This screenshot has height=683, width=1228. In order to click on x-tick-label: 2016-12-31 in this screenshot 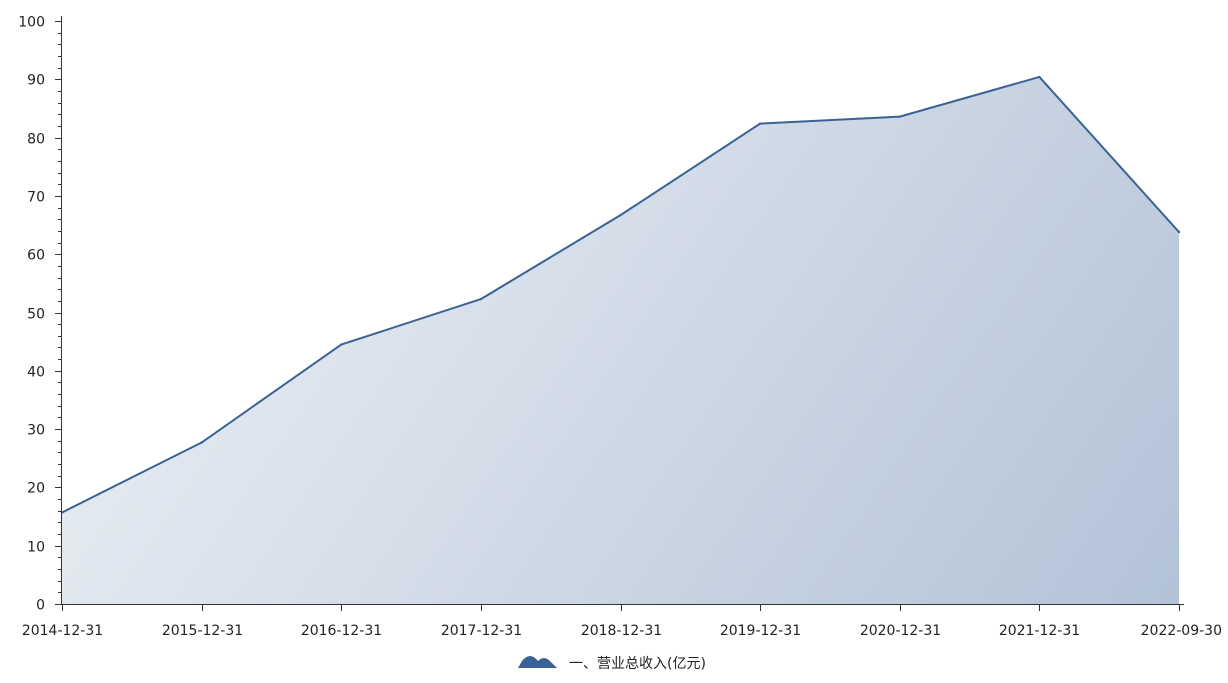, I will do `click(341, 631)`.